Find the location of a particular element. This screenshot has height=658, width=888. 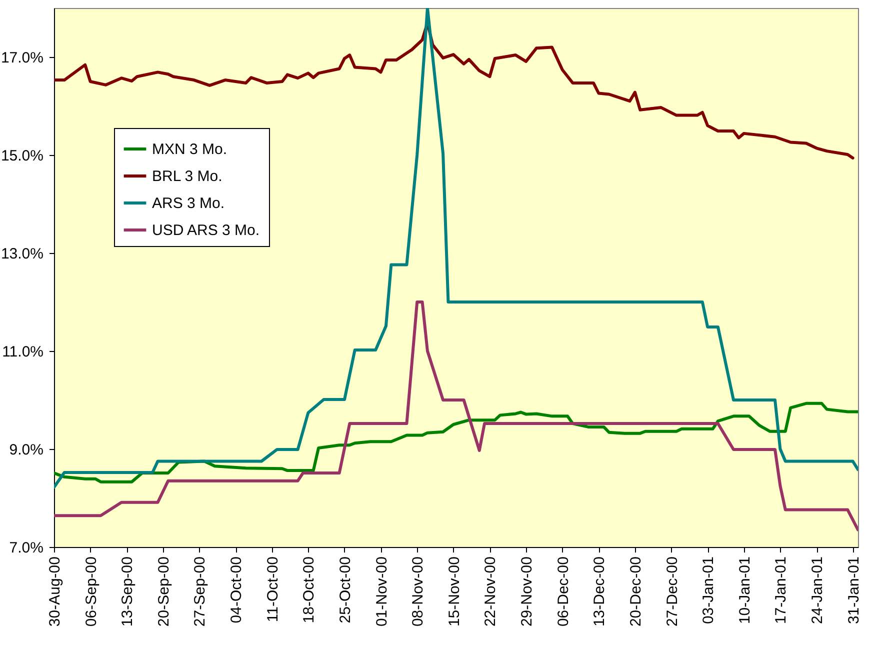

x-tick-label: 06-Sep-00 is located at coordinates (91, 591).